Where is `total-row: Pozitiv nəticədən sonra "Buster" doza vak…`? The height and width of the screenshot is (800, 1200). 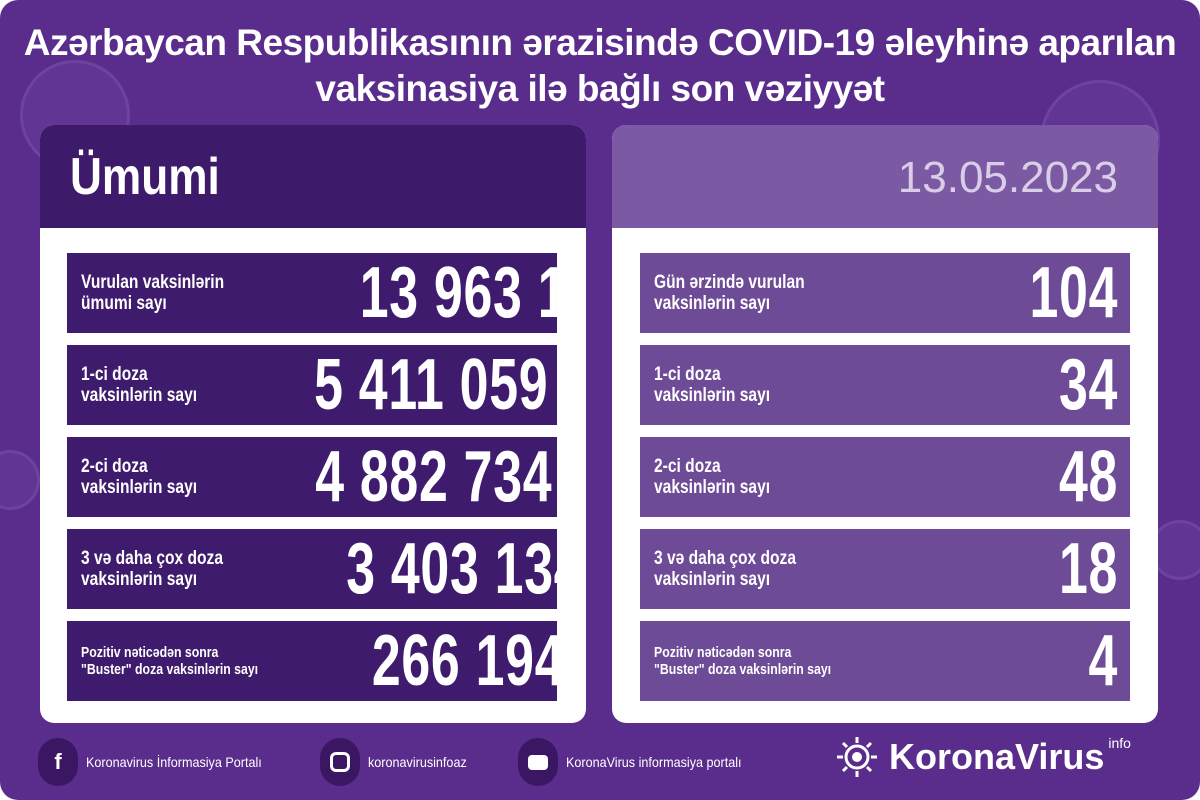 total-row: Pozitiv nəticədən sonra "Buster" doza vak… is located at coordinates (315, 661).